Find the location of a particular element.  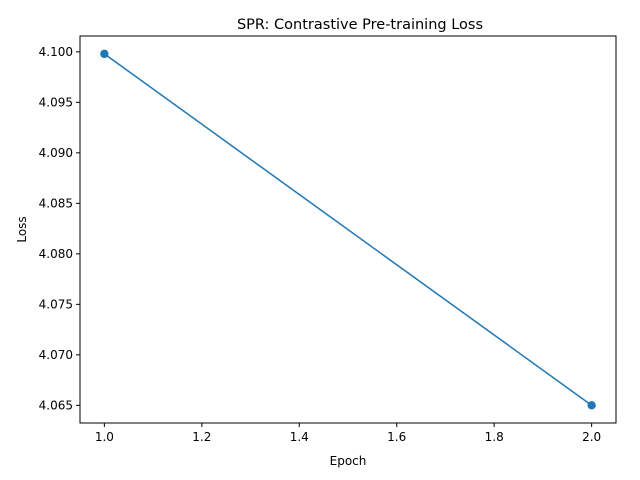

x-tick-label: 1.4 is located at coordinates (299, 437).